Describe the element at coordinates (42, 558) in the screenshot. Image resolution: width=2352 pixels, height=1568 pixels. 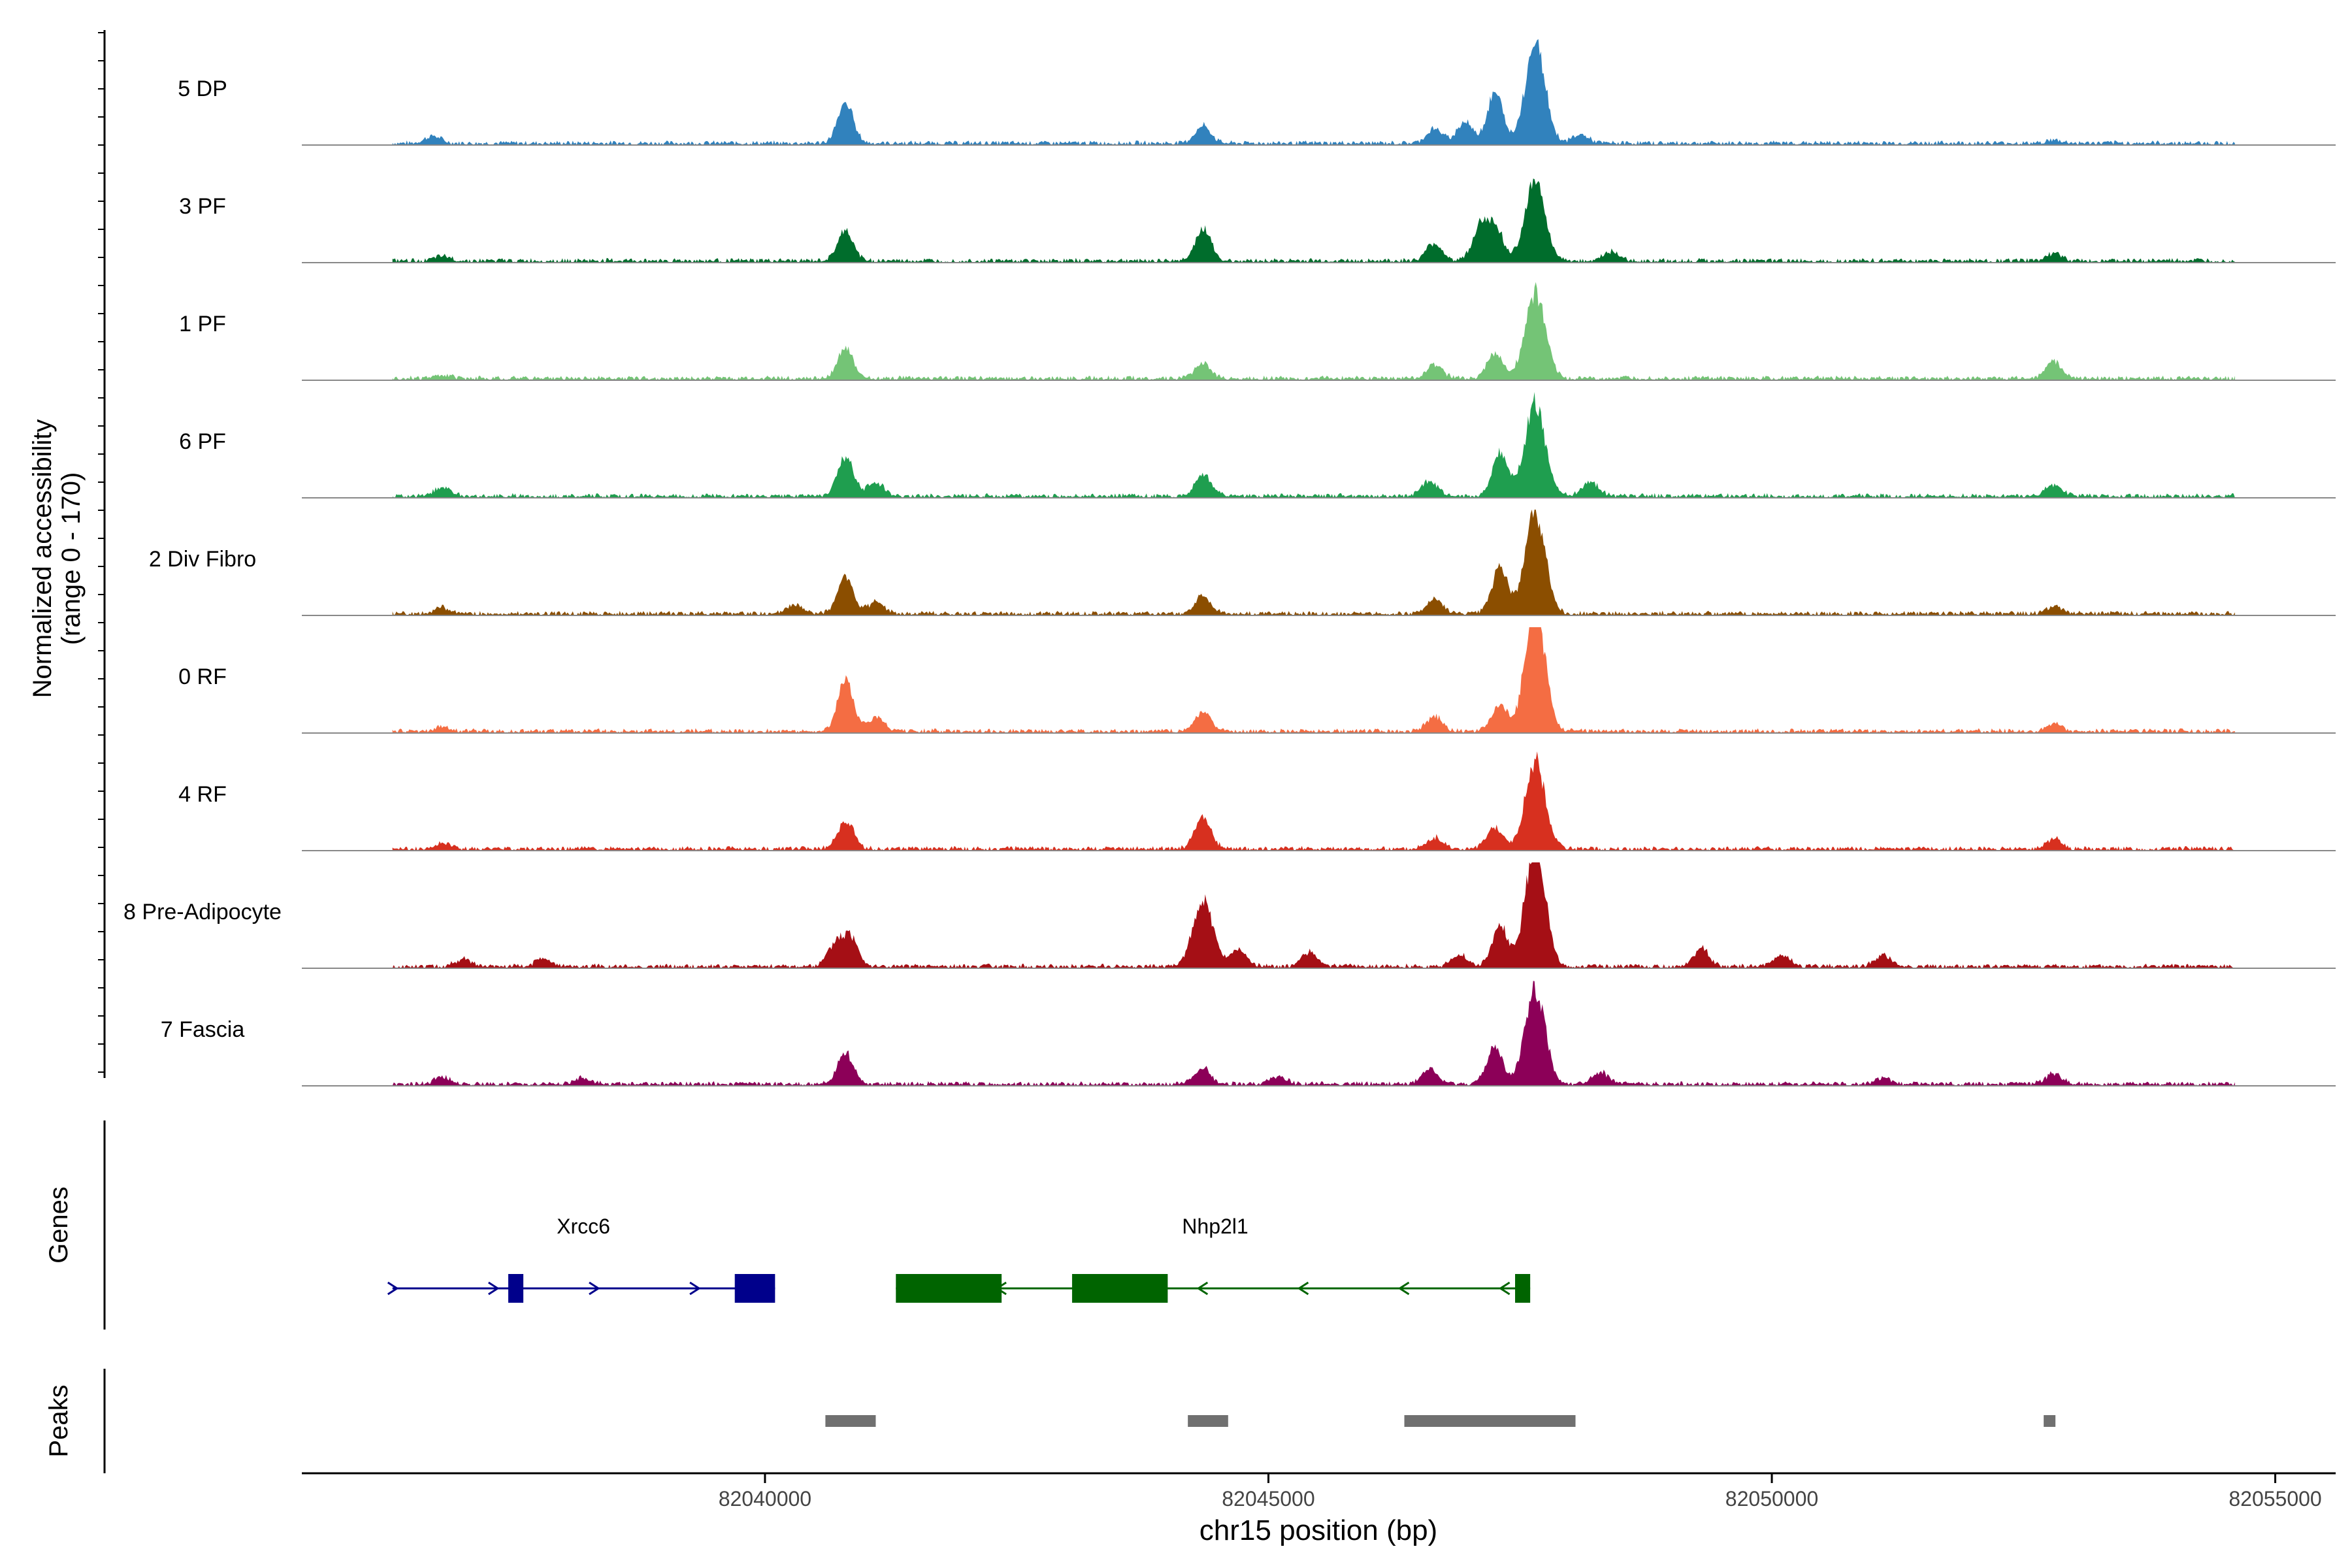
I see `y-axis-title-line1: Normalized accessibility` at that location.